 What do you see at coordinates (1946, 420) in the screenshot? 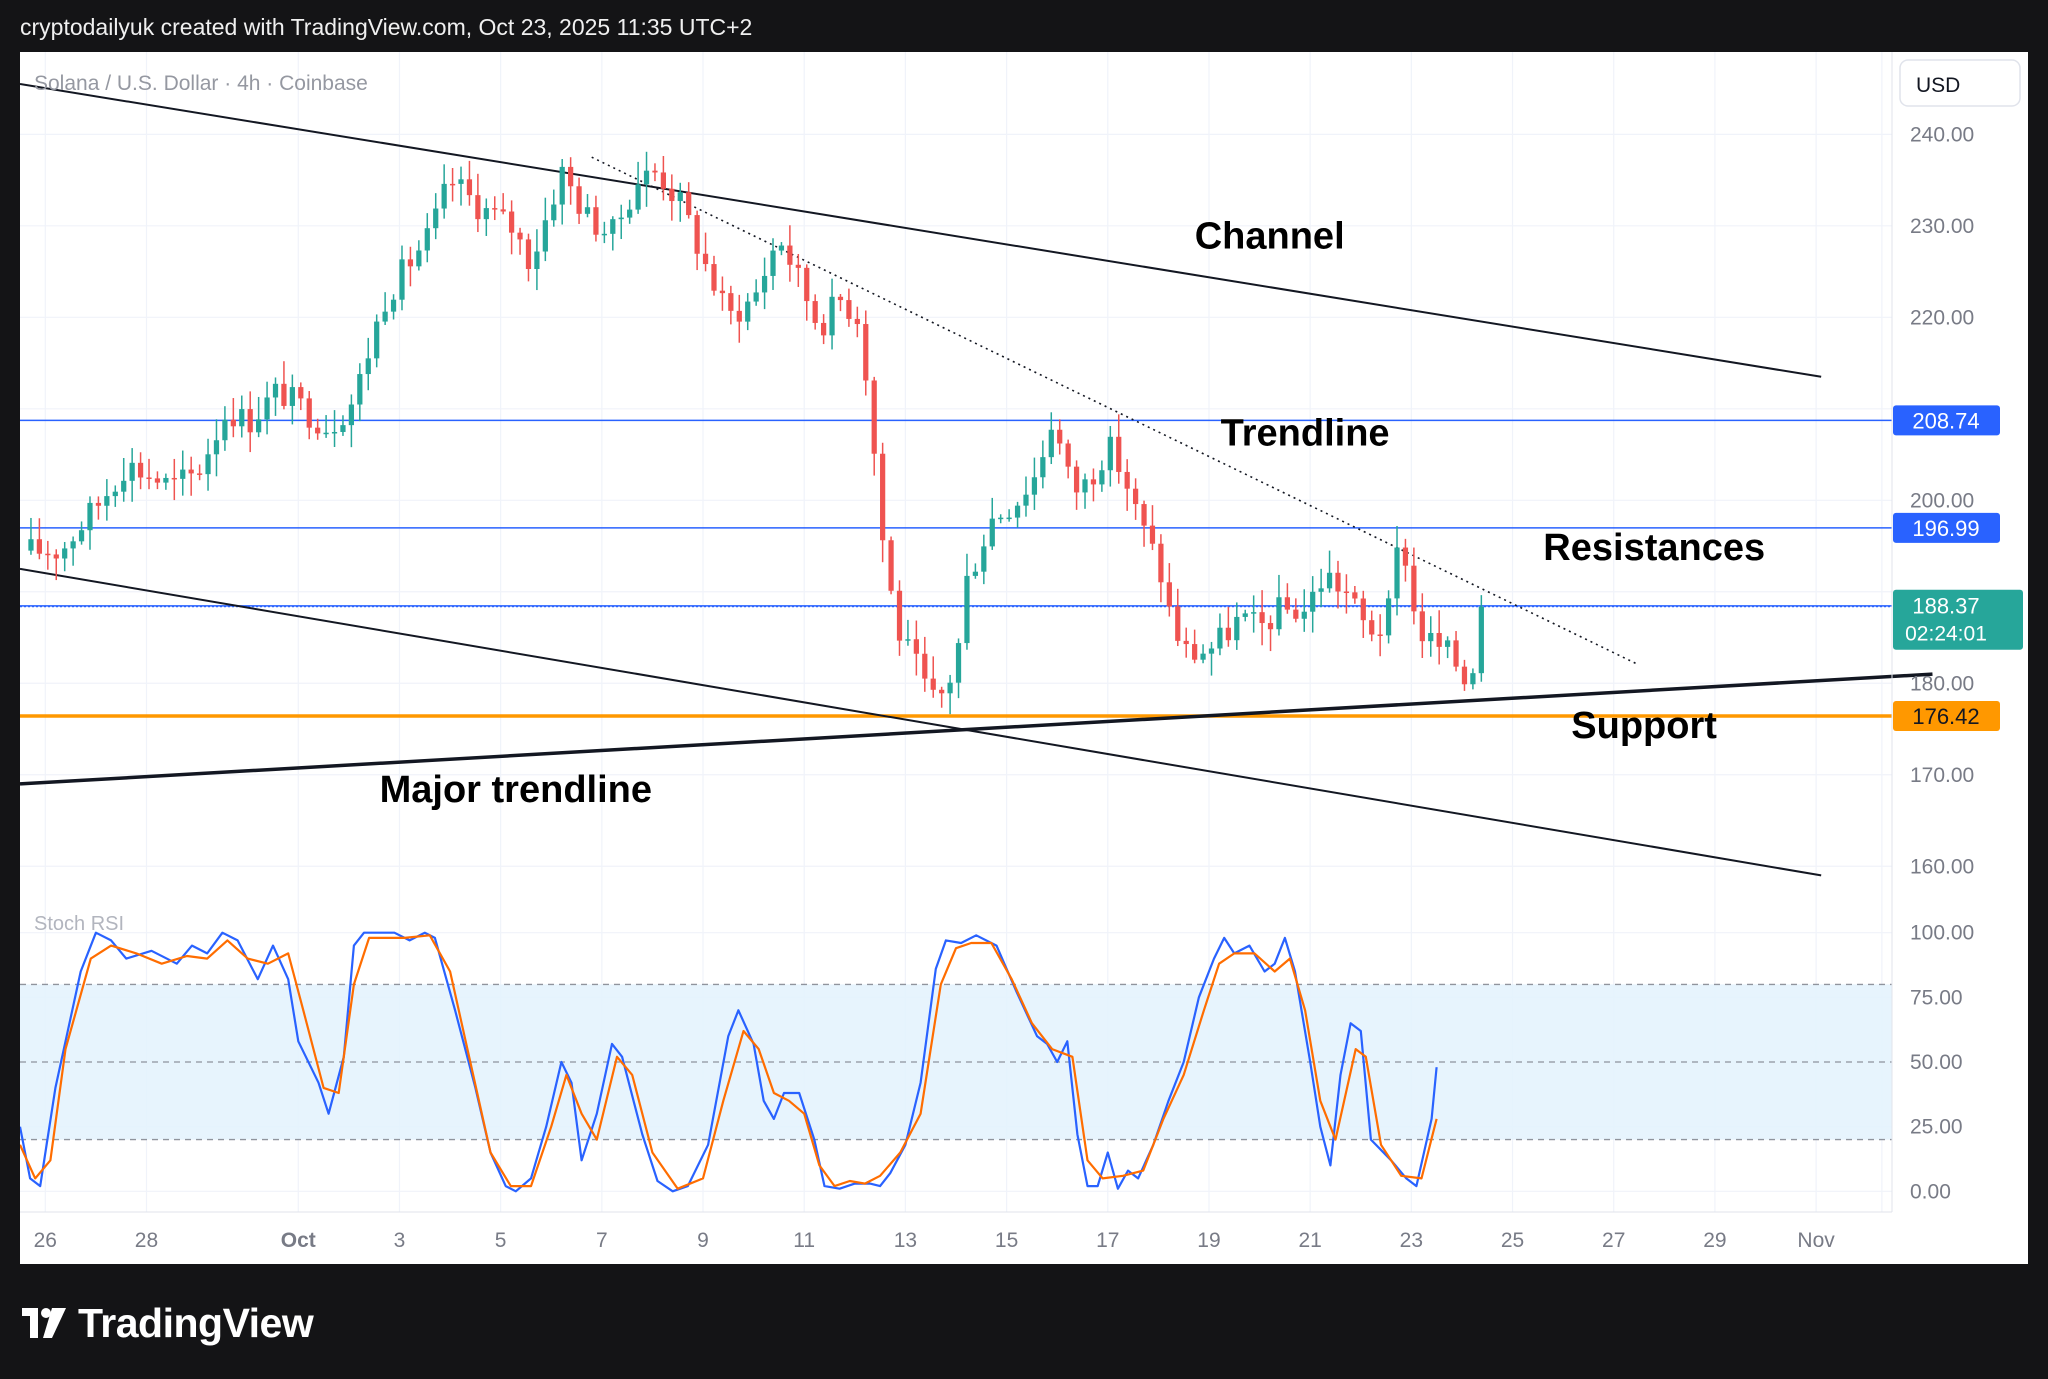
I see `resistance-price-badge: 208.74` at bounding box center [1946, 420].